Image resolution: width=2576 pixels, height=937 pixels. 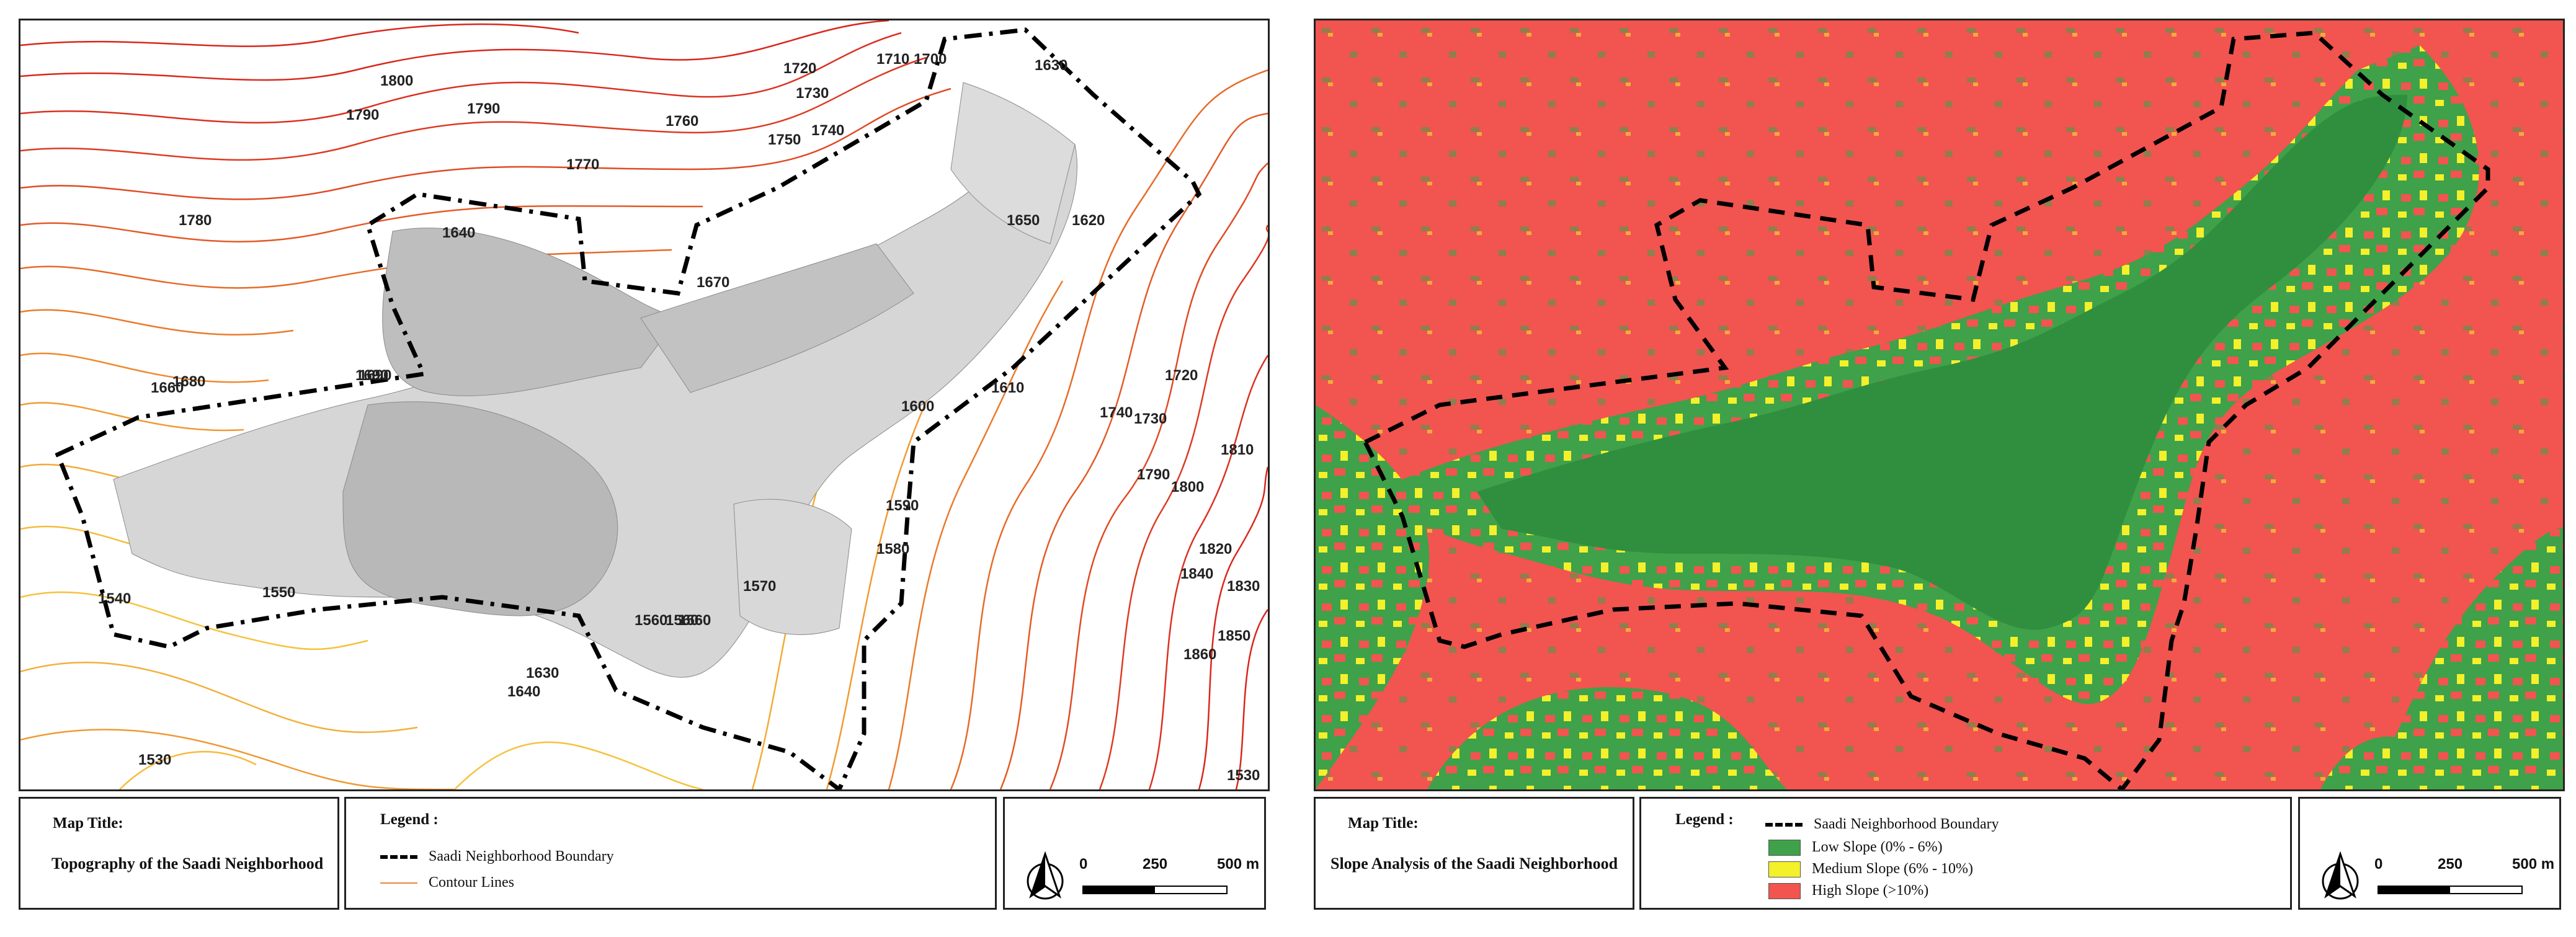 I want to click on contour-label: 1720, so click(x=1181, y=375).